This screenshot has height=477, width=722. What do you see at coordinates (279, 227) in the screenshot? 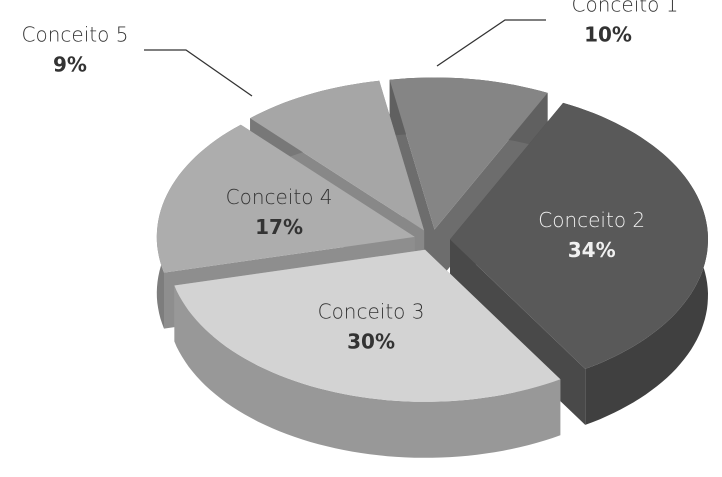
I see `slice-value-label: 17%` at bounding box center [279, 227].